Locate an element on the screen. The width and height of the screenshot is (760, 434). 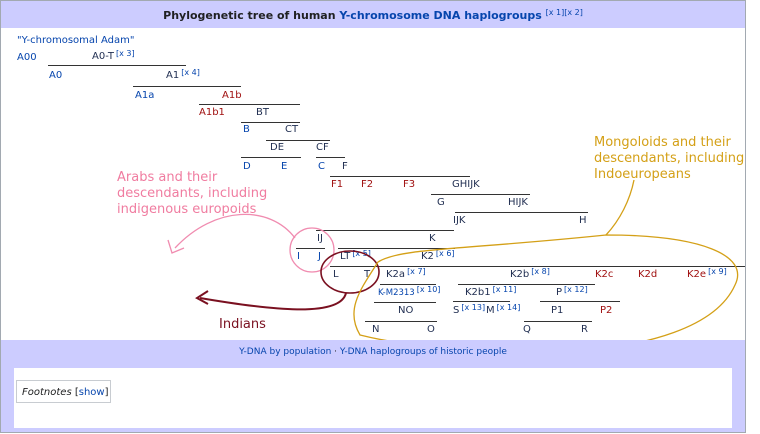
node-label: IJ is located at coordinates (320, 238).